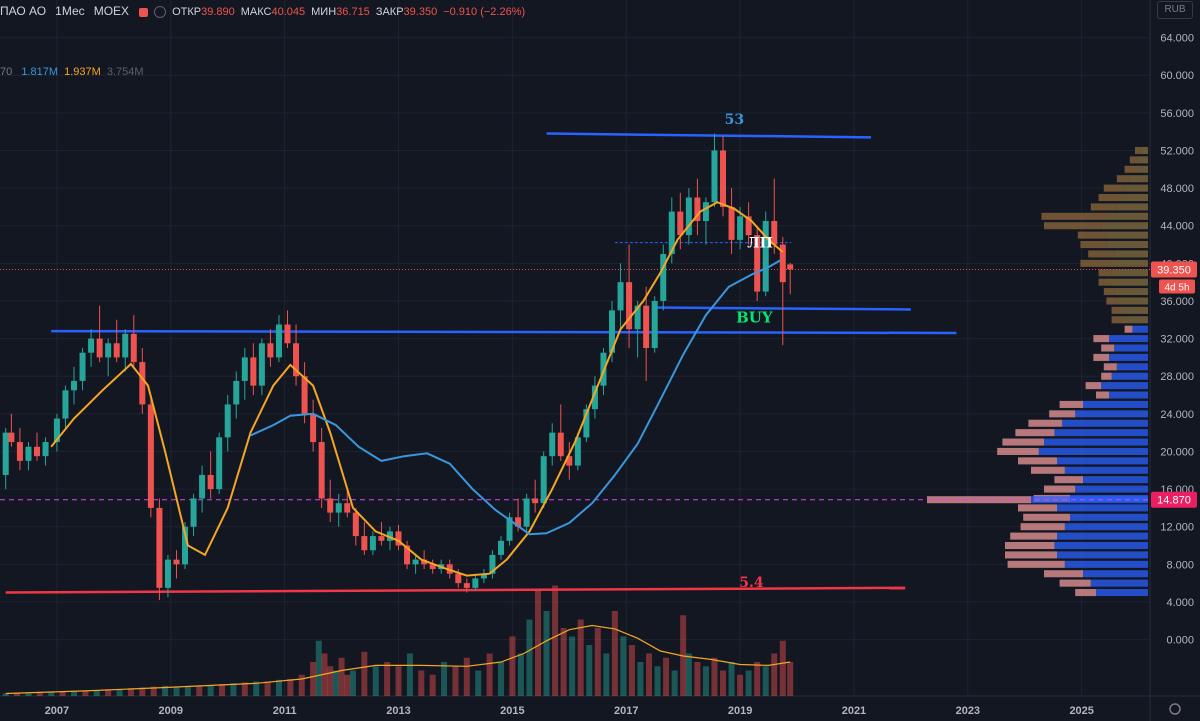 The image size is (1200, 721). Describe the element at coordinates (740, 711) in the screenshot. I see `x-tick-label: 2019` at that location.